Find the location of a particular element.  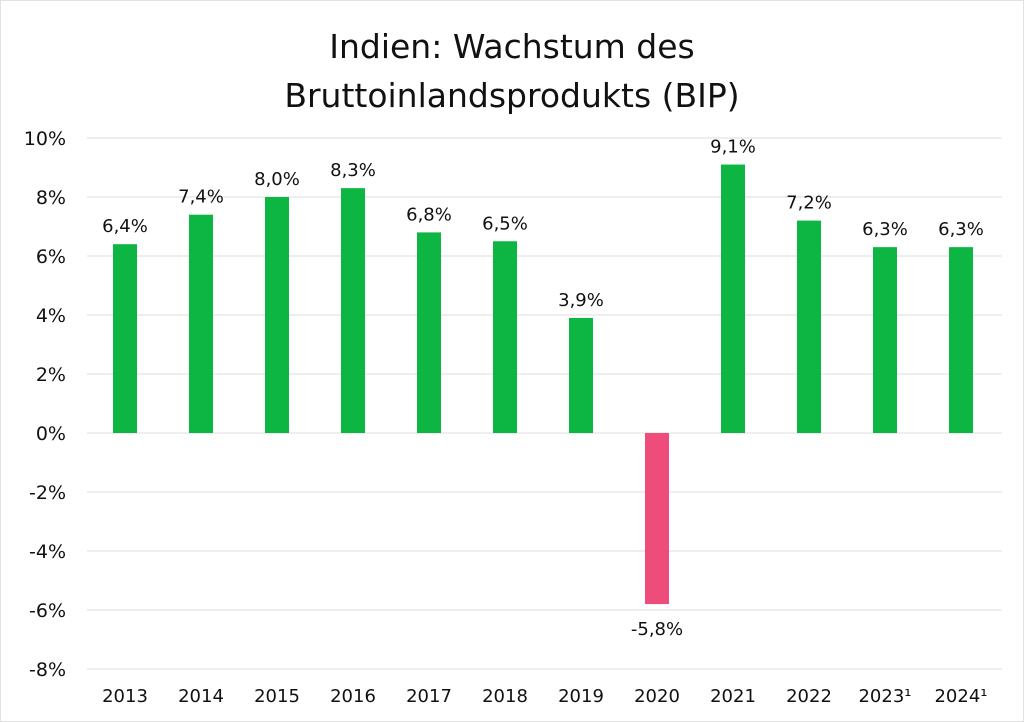

bar-2021 is located at coordinates (733, 299).